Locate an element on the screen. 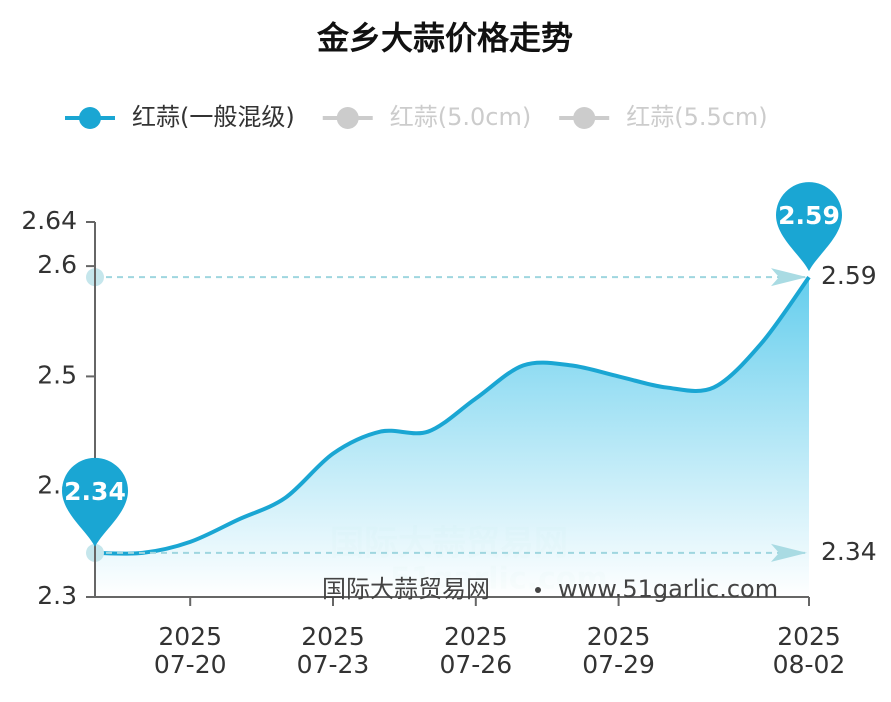  value-label: 2.34 is located at coordinates (849, 551).